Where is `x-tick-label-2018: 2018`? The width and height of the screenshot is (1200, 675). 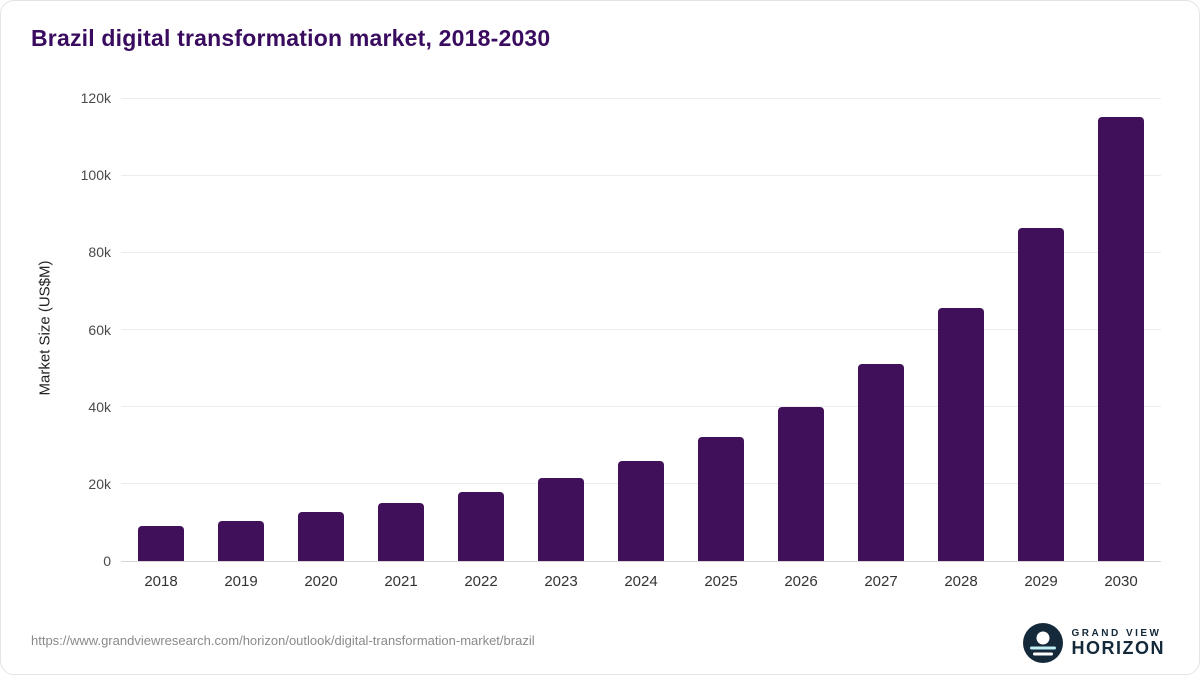 x-tick-label-2018: 2018 is located at coordinates (161, 581).